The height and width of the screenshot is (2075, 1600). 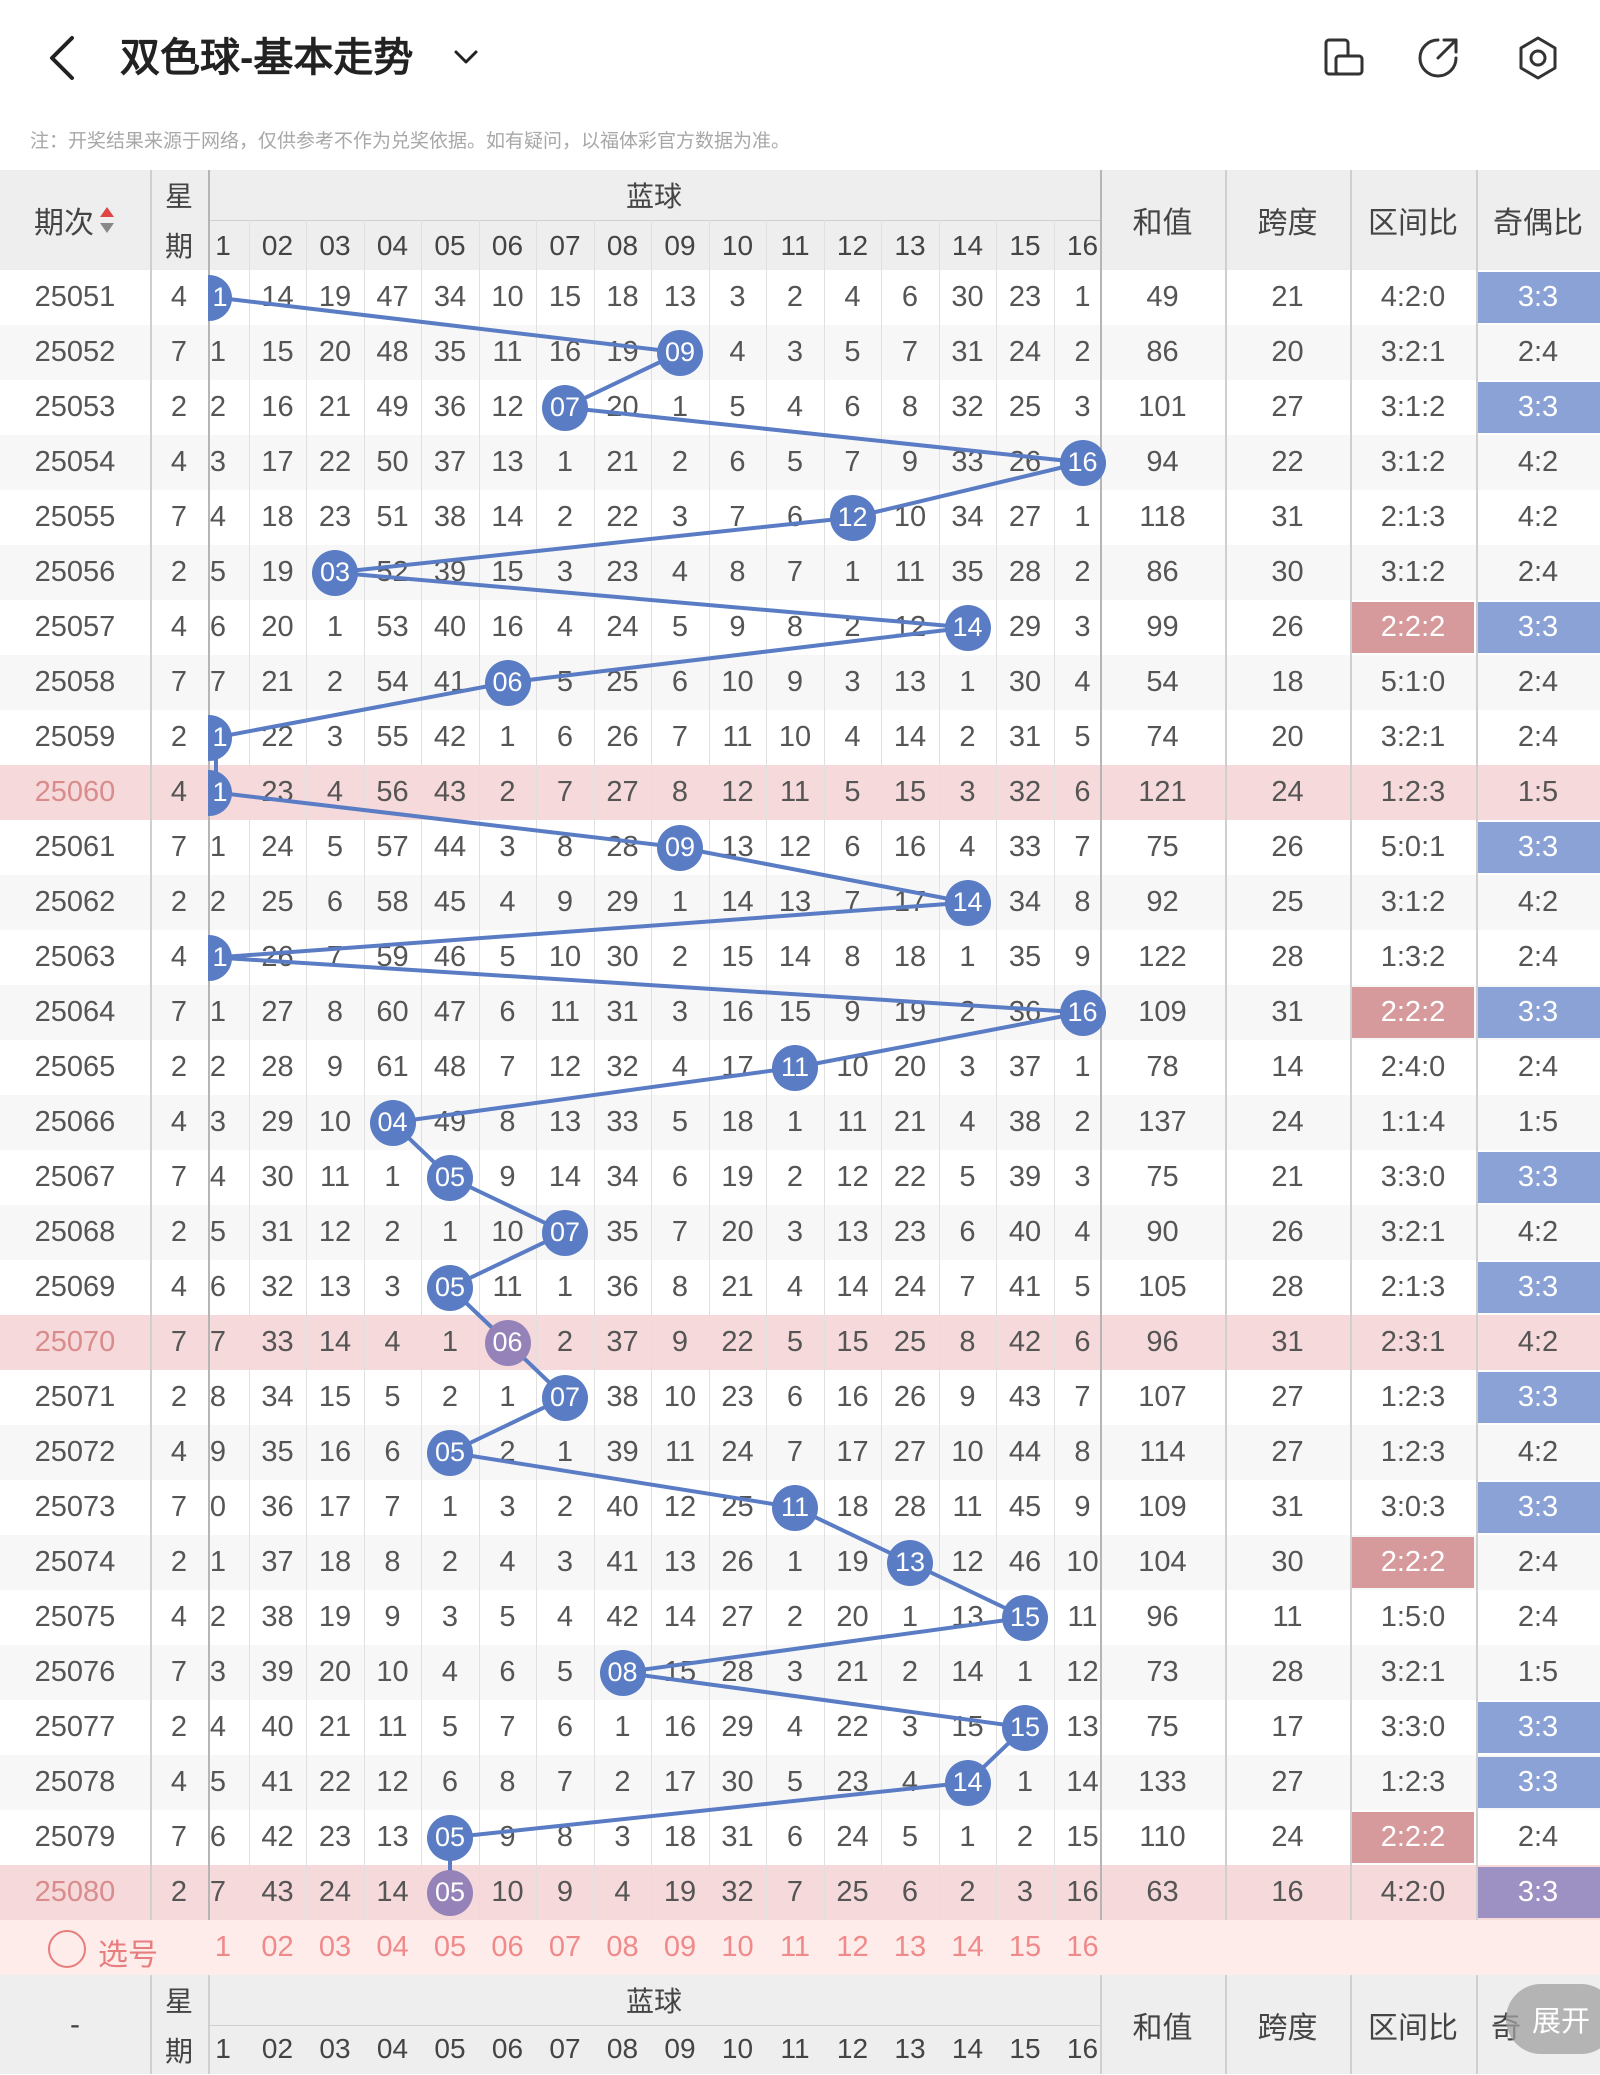 I want to click on blue-number-header: 09, so click(x=680, y=245).